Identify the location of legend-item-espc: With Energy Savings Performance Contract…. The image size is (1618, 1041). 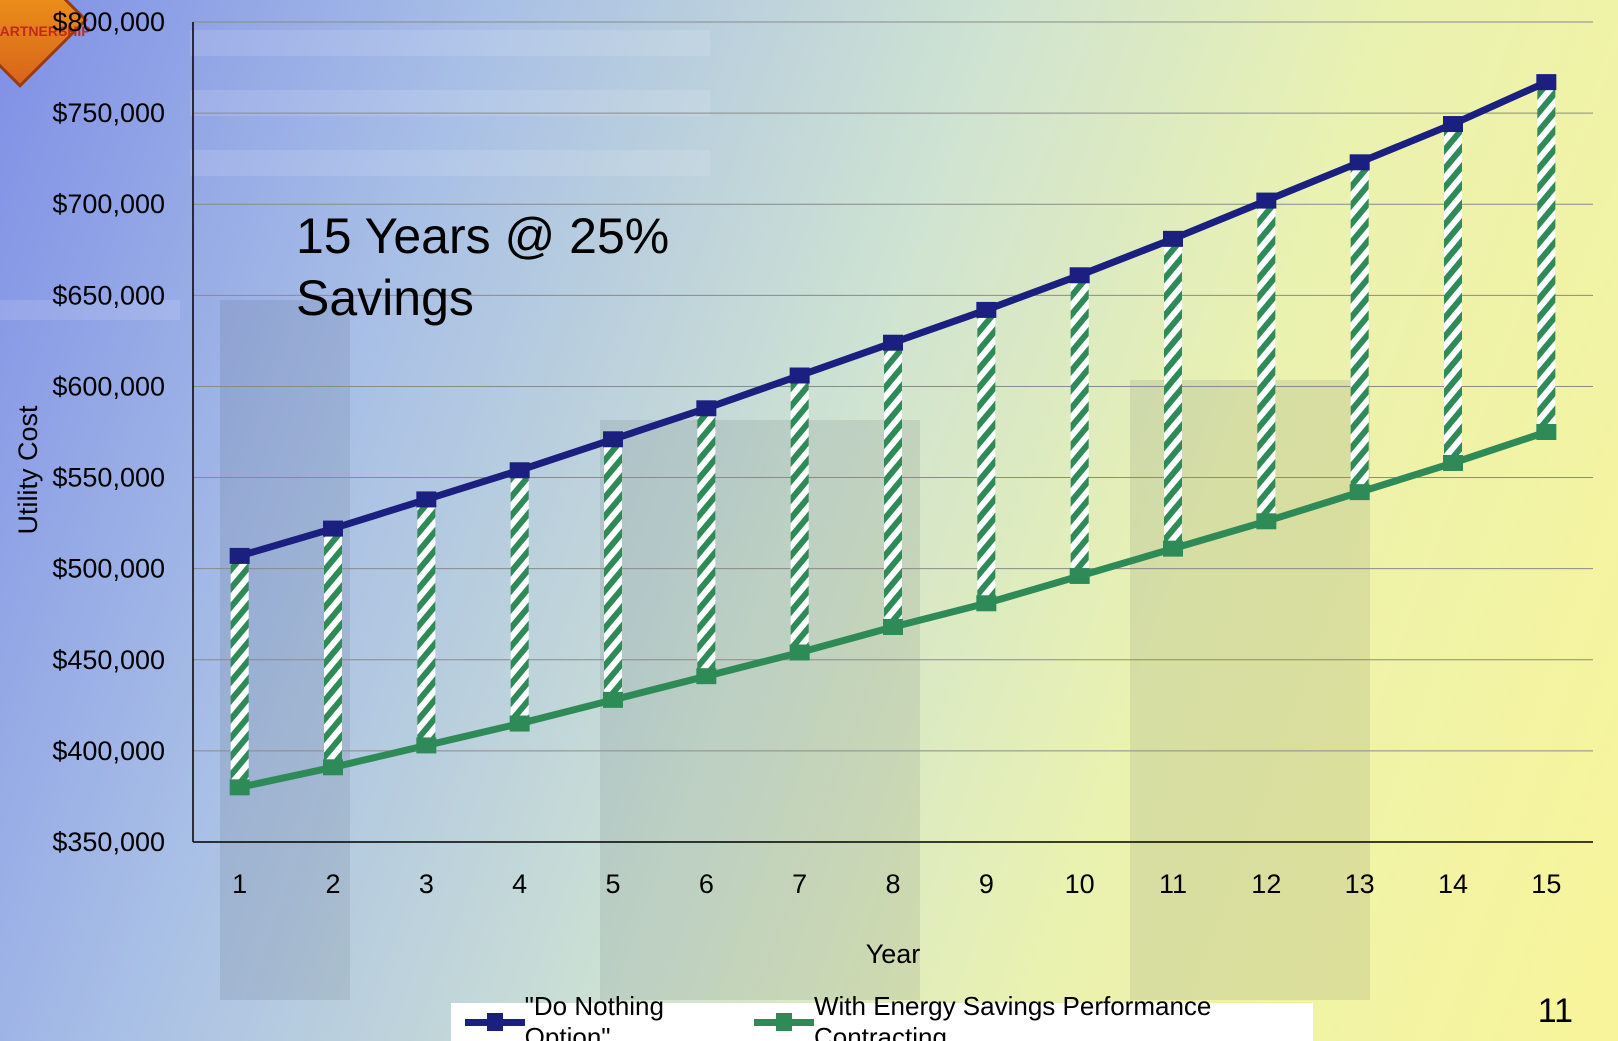
(1033, 1016).